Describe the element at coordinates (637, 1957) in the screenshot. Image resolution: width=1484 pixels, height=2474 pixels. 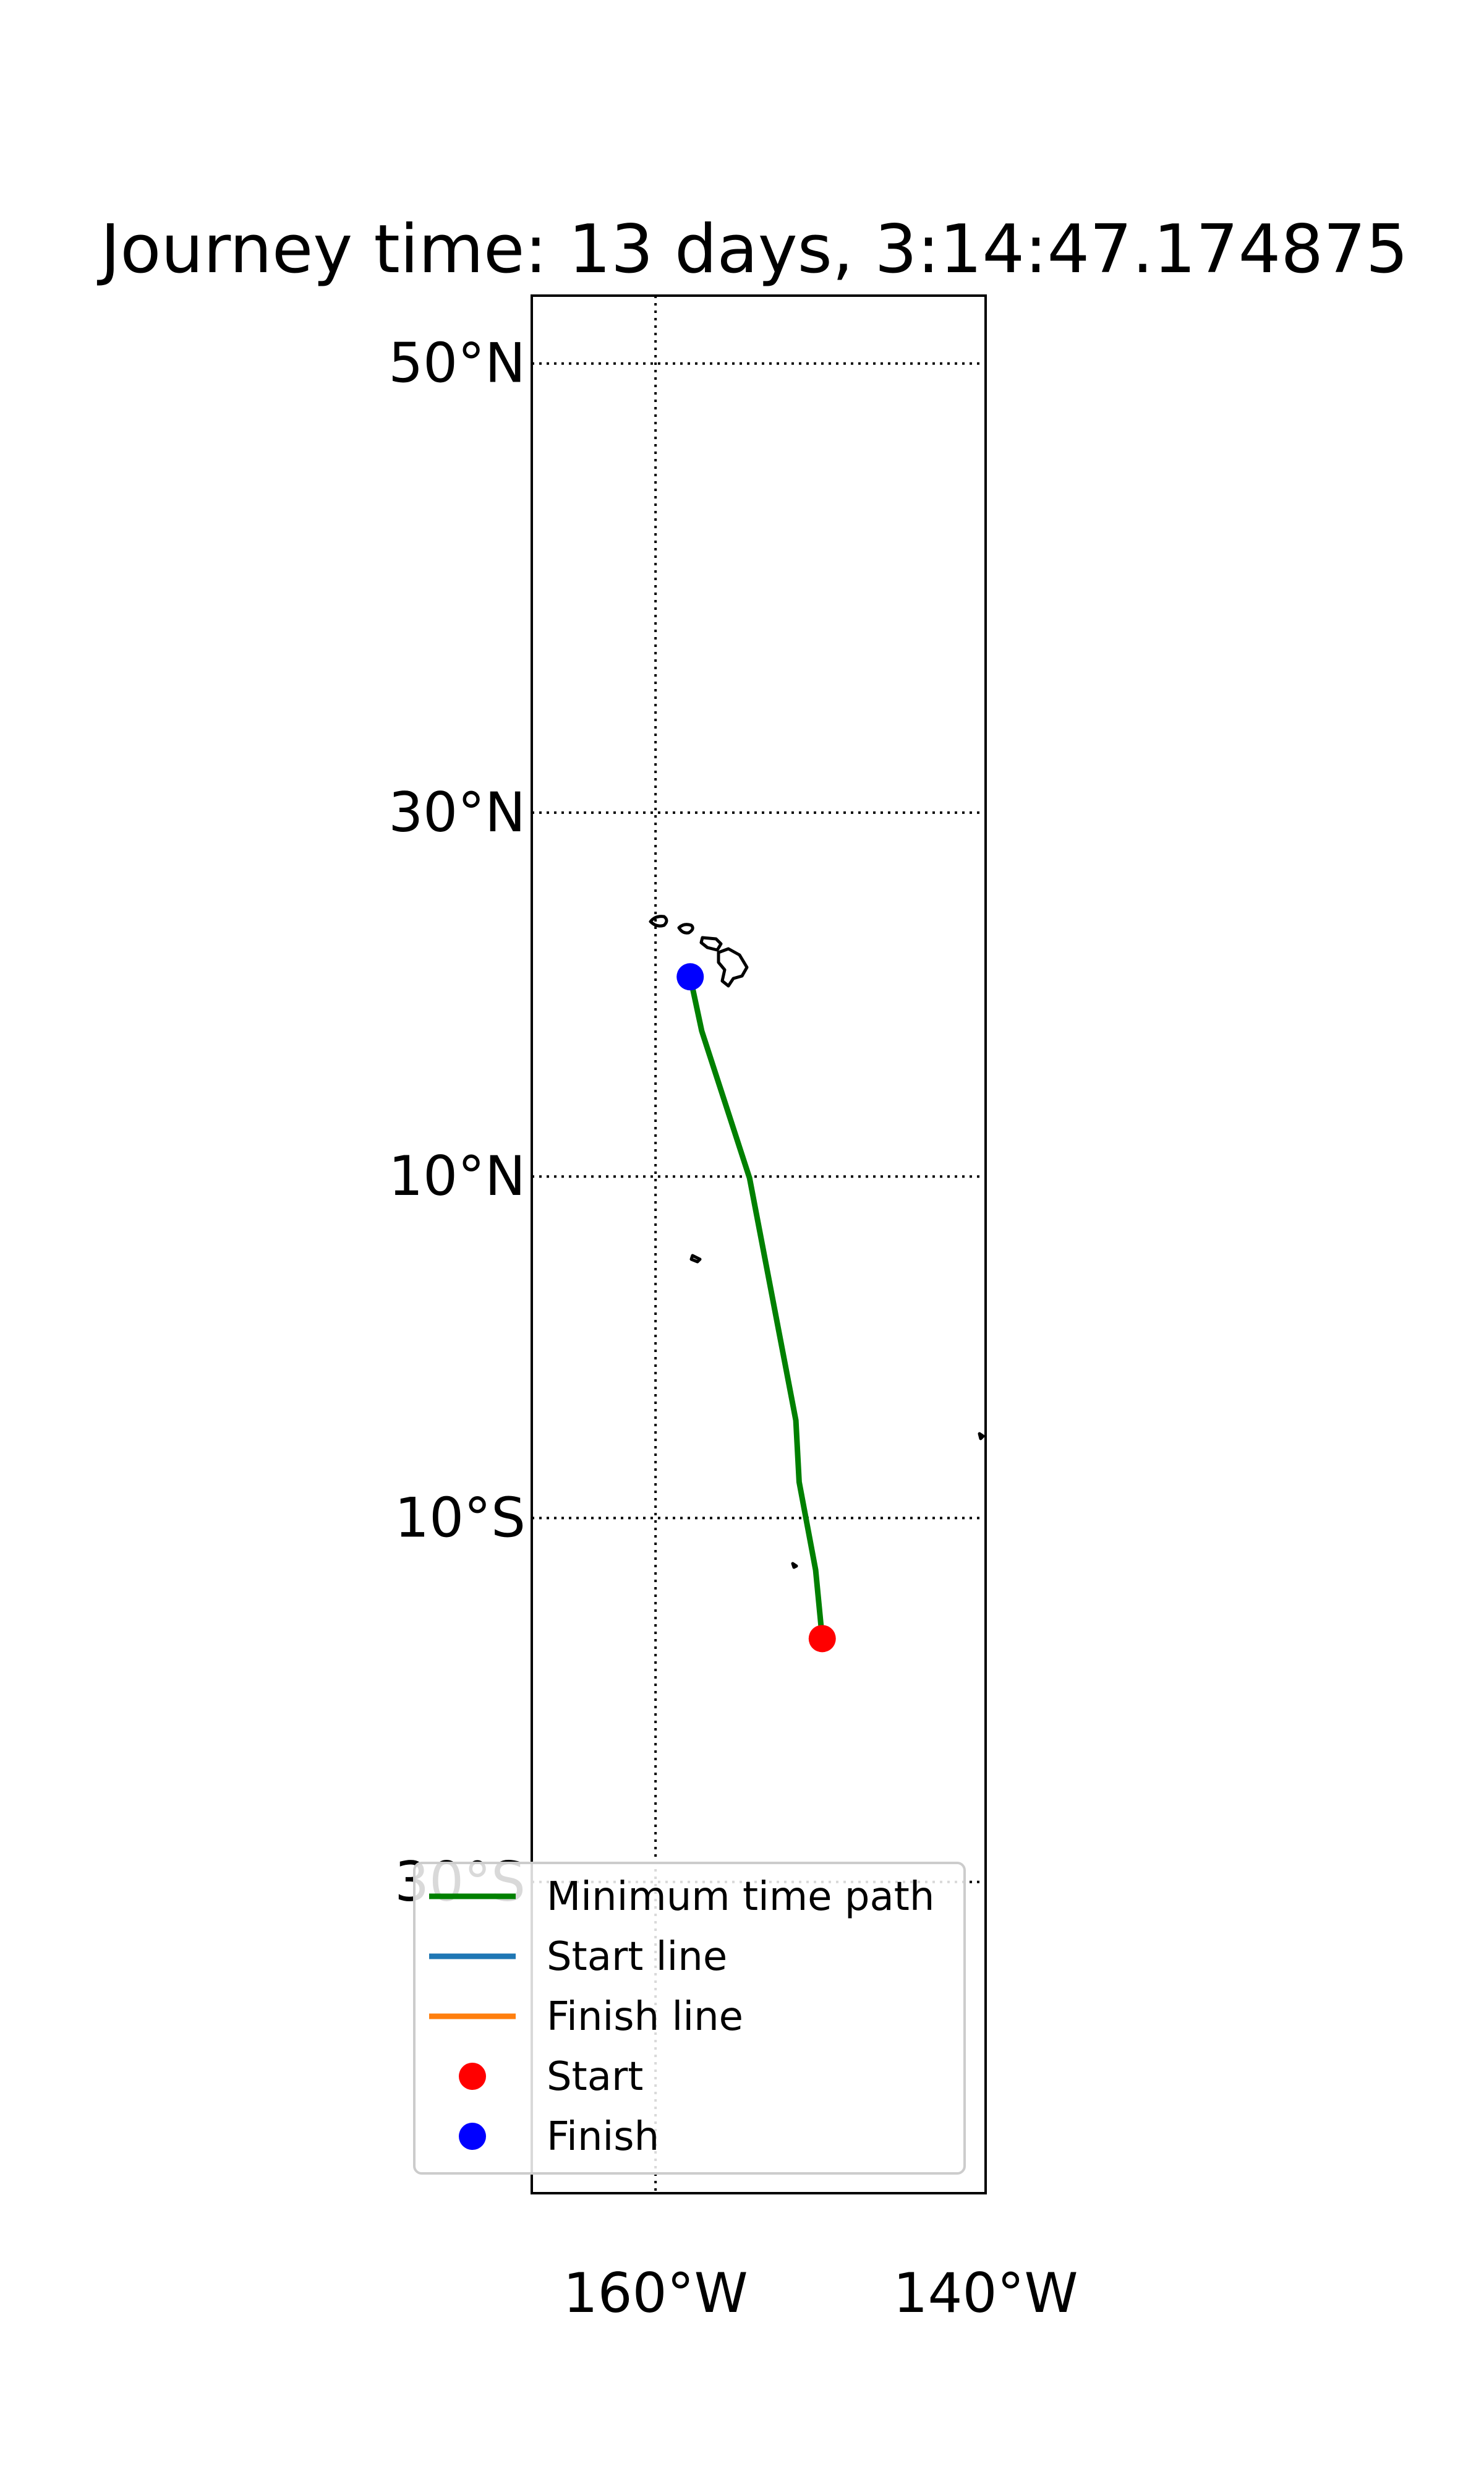
I see `legend-label: Start line` at that location.